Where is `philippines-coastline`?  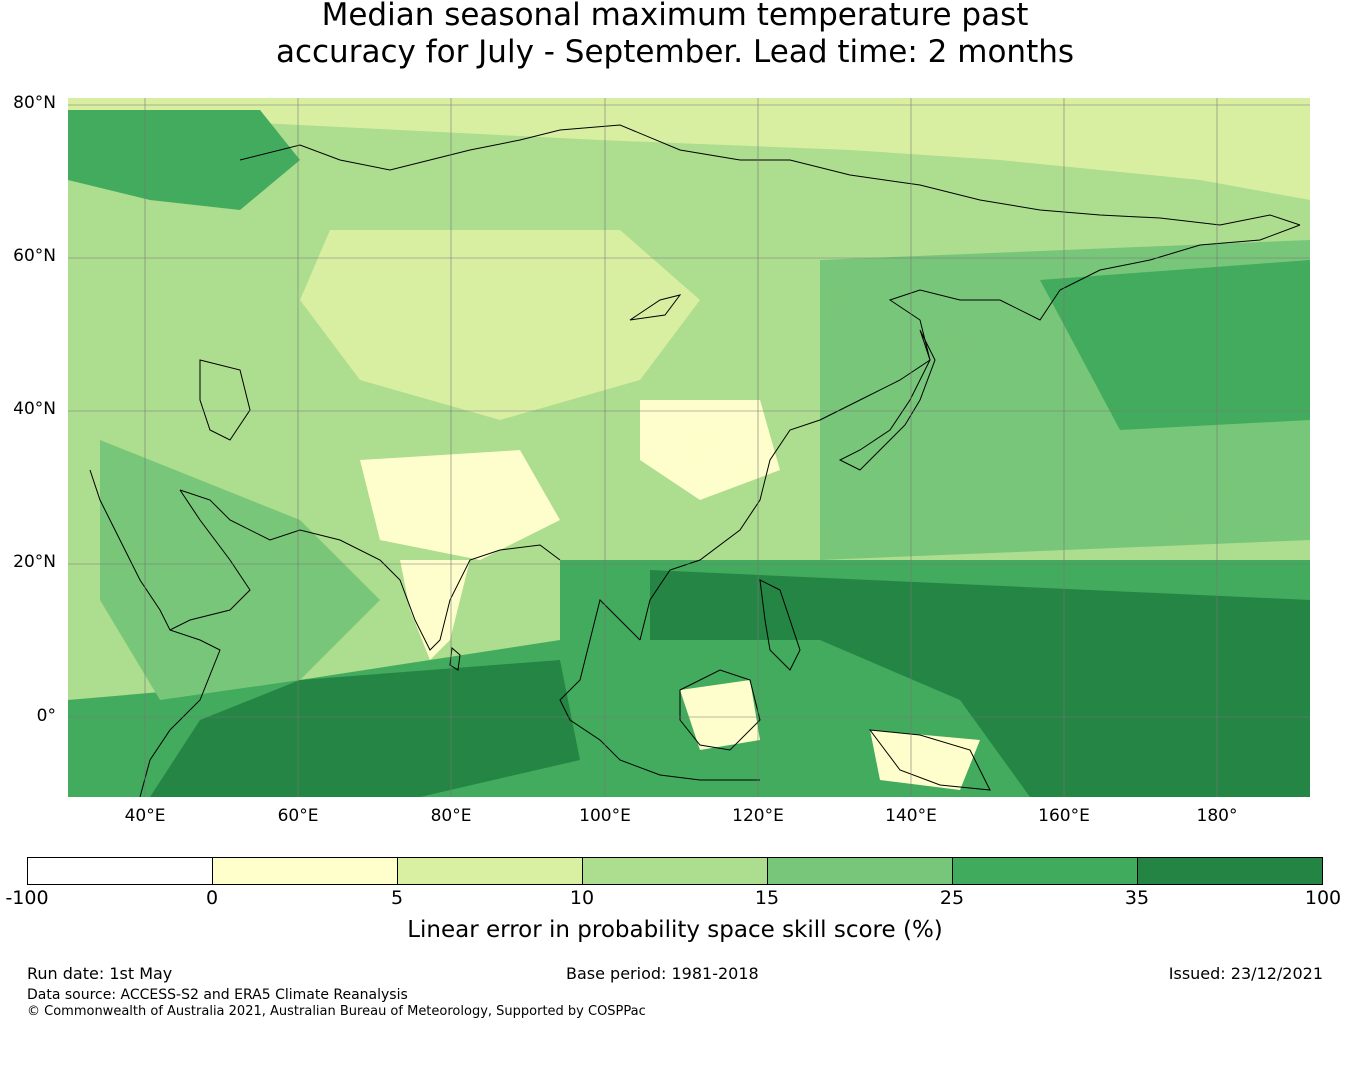 philippines-coastline is located at coordinates (780, 625).